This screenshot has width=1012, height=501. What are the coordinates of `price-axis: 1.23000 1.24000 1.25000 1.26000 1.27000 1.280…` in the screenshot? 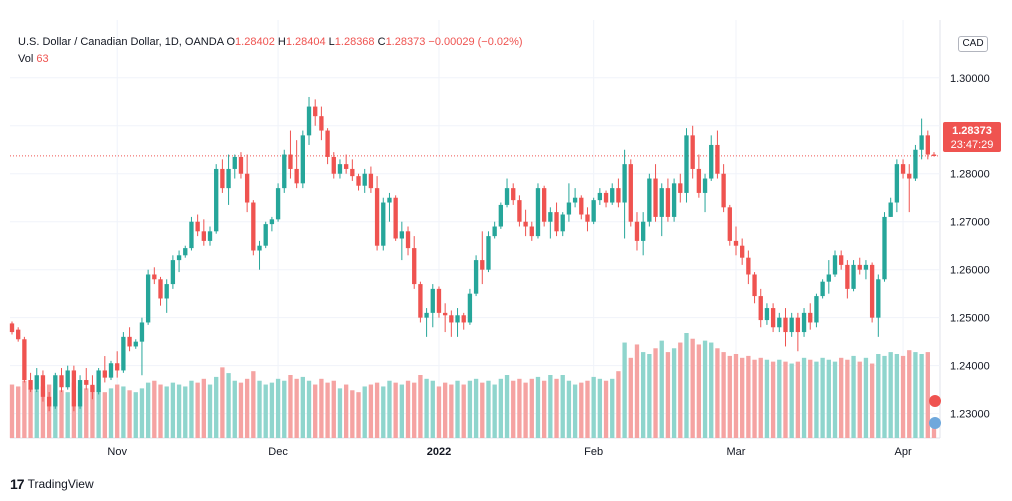 It's located at (970, 247).